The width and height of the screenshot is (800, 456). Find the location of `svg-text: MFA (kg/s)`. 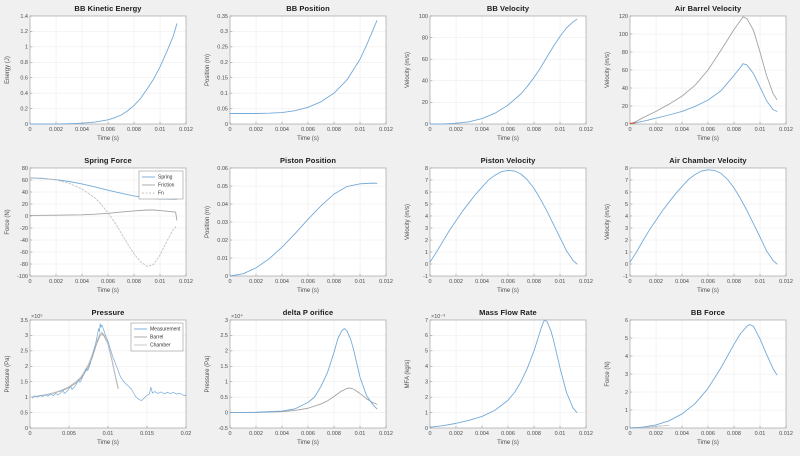

svg-text: MFA (kg/s) is located at coordinates (408, 374).